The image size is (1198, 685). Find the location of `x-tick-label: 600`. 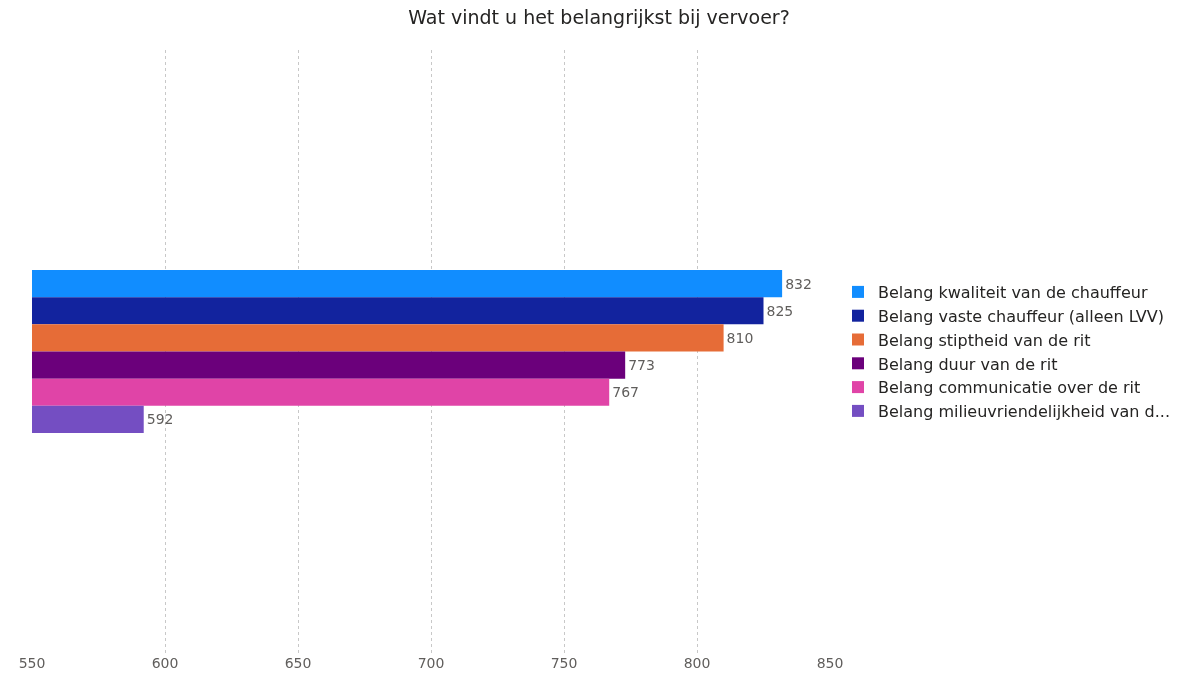

x-tick-label: 600 is located at coordinates (165, 663).